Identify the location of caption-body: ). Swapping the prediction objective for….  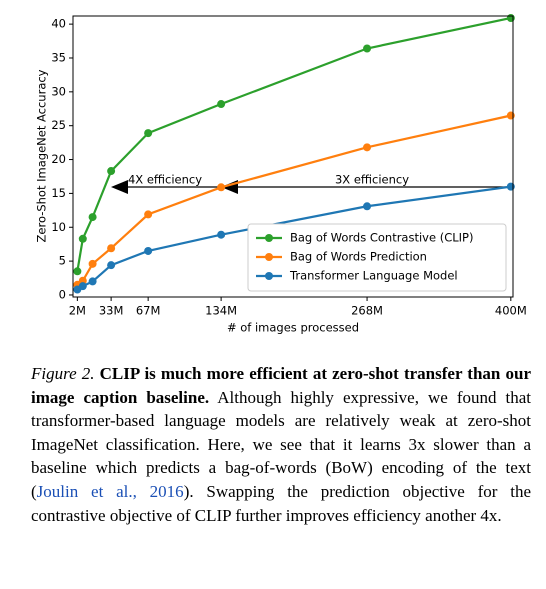
(281, 503).